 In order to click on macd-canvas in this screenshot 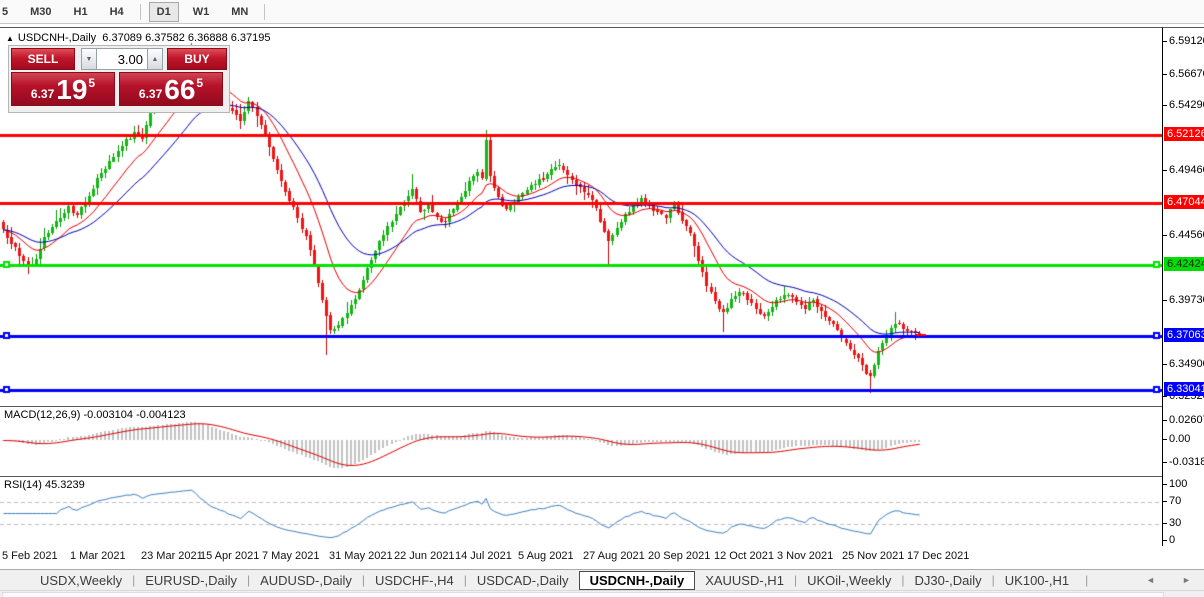, I will do `click(581, 441)`.